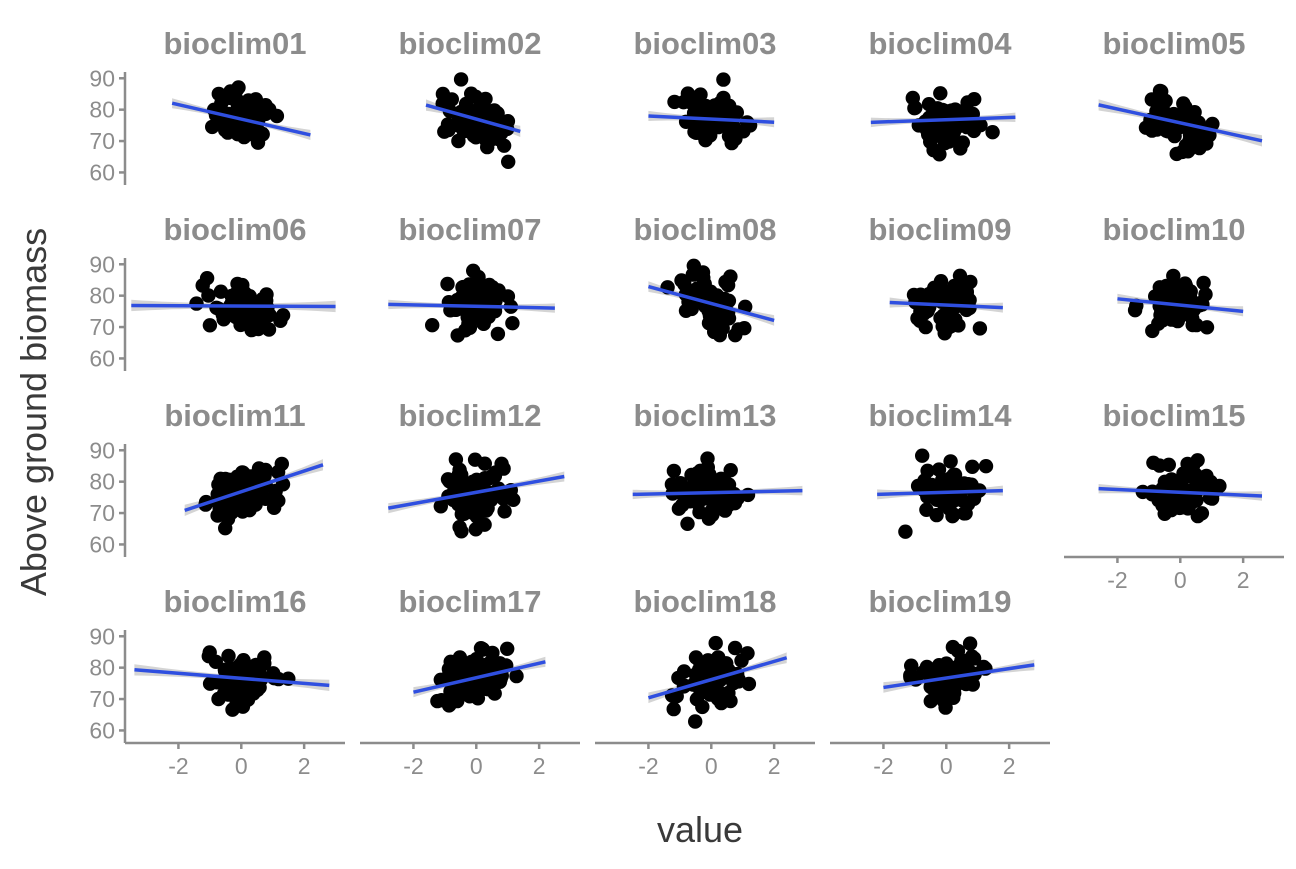 This screenshot has width=1296, height=869. What do you see at coordinates (476, 468) in the screenshot?
I see `facet-panel-bioclim12: bioclim12` at bounding box center [476, 468].